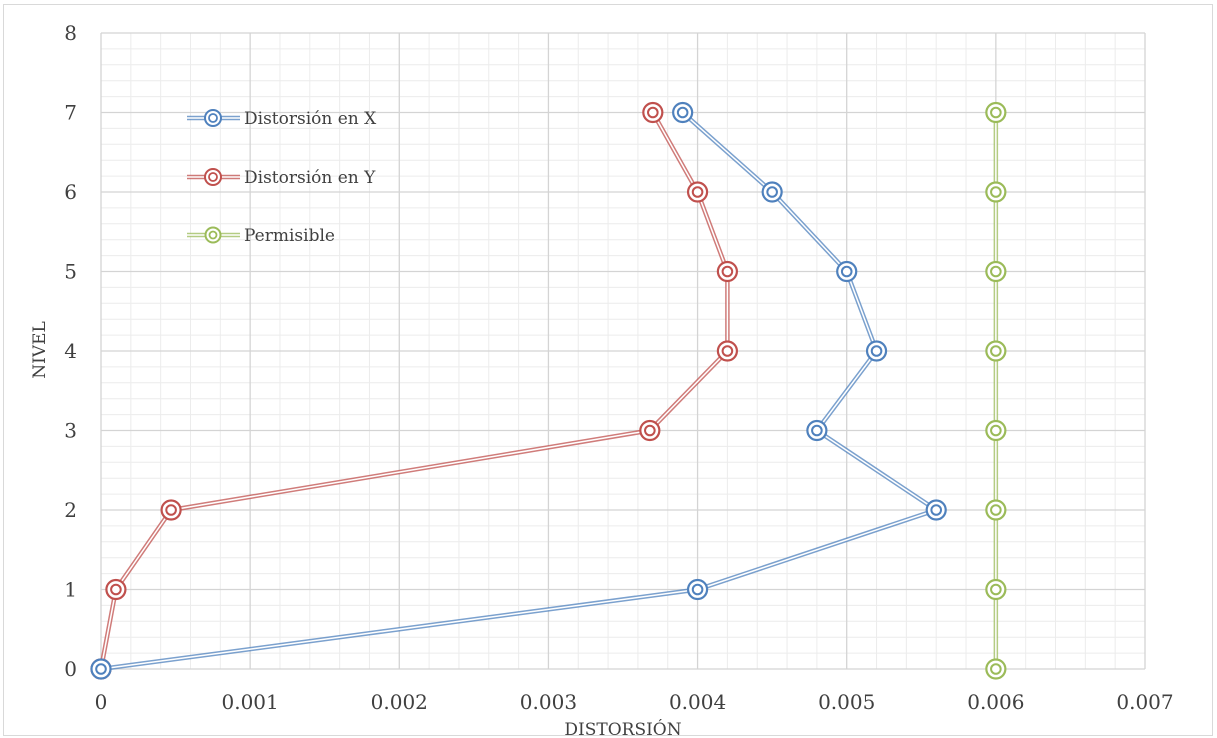 The height and width of the screenshot is (738, 1217). What do you see at coordinates (40, 350) in the screenshot?
I see `y-axis-title: NIVEL` at bounding box center [40, 350].